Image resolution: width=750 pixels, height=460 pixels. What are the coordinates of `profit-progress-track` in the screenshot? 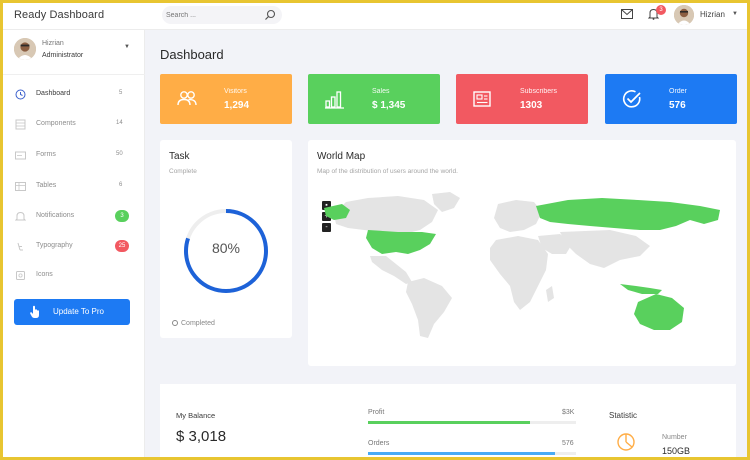 It's located at (472, 422).